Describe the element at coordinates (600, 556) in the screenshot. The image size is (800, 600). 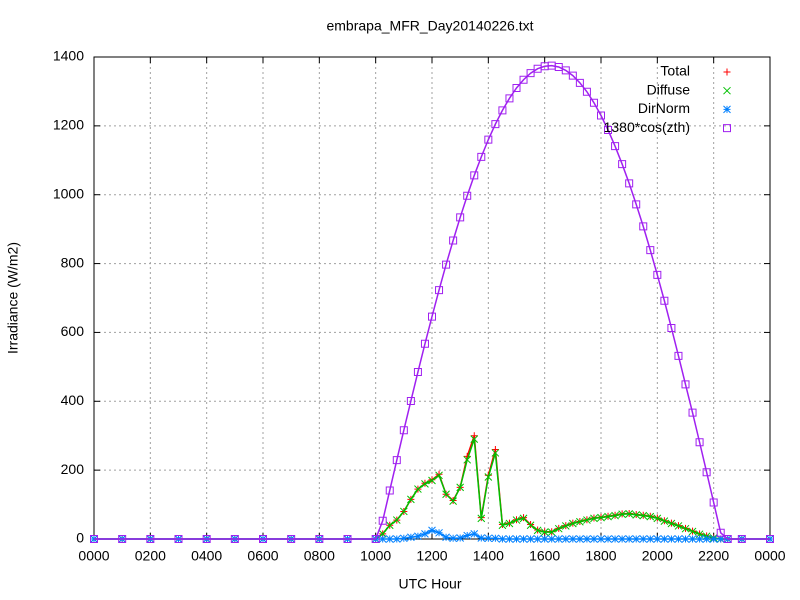
I see `x-tick-label: 1800` at that location.